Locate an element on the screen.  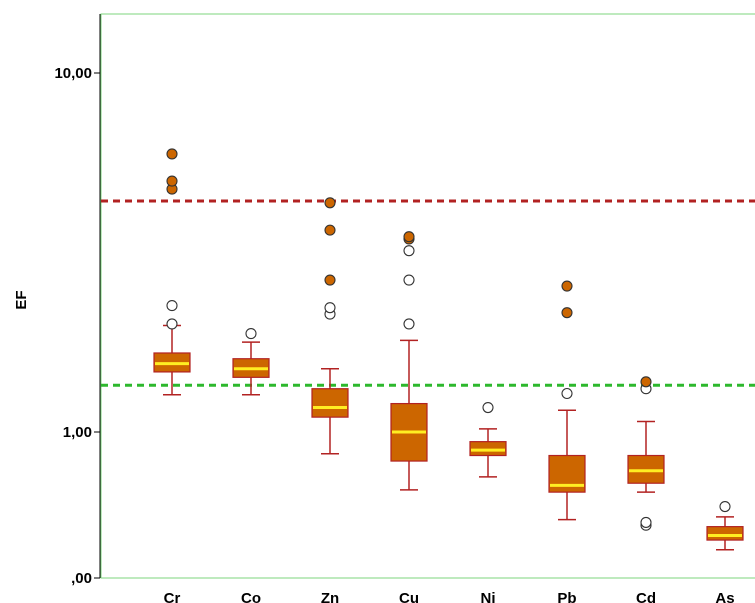
x-category-label-ni: Ni is located at coordinates (488, 596).